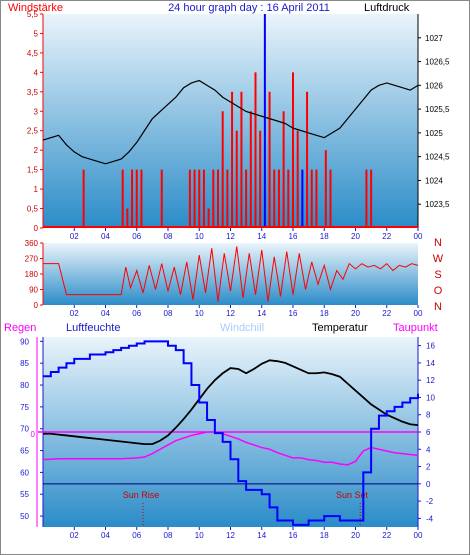  Describe the element at coordinates (36, 305) in the screenshot. I see `direction-axis-label: 0` at that location.